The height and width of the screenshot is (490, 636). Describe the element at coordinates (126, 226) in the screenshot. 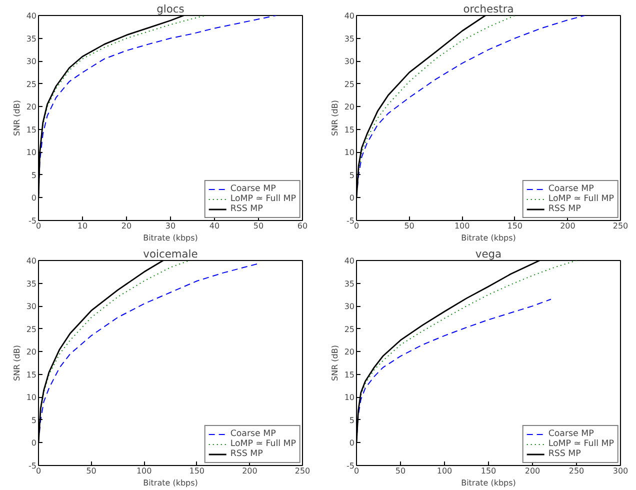

I see `x-tick-label: 20` at that location.